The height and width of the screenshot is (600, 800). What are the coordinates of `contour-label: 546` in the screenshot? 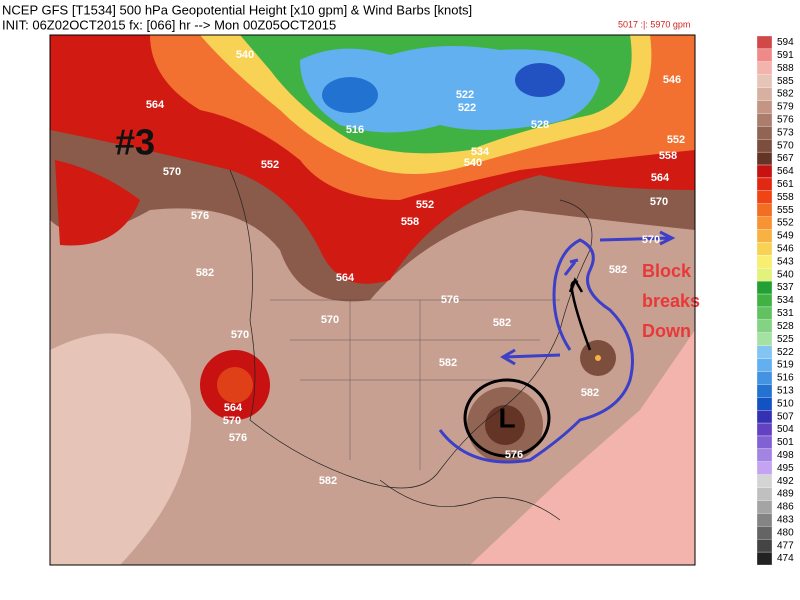 It's located at (672, 80).